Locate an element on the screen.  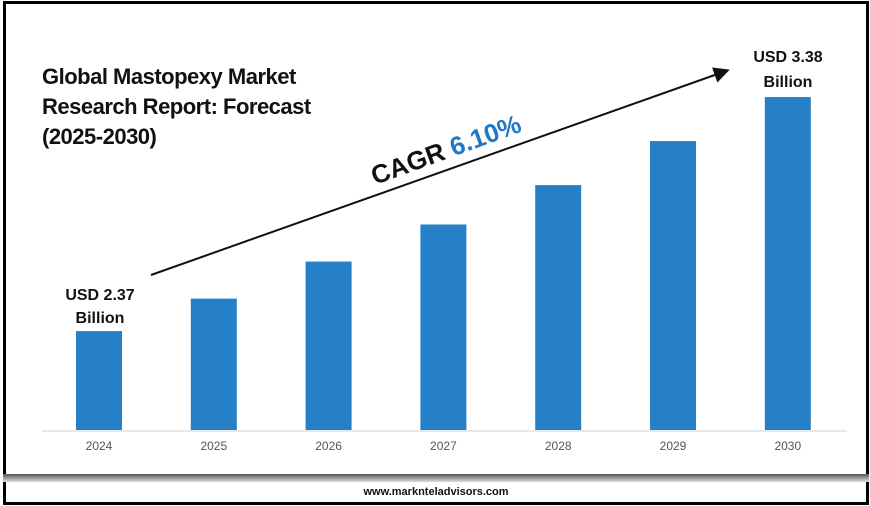
title-line: (2025-2030) is located at coordinates (99, 136).